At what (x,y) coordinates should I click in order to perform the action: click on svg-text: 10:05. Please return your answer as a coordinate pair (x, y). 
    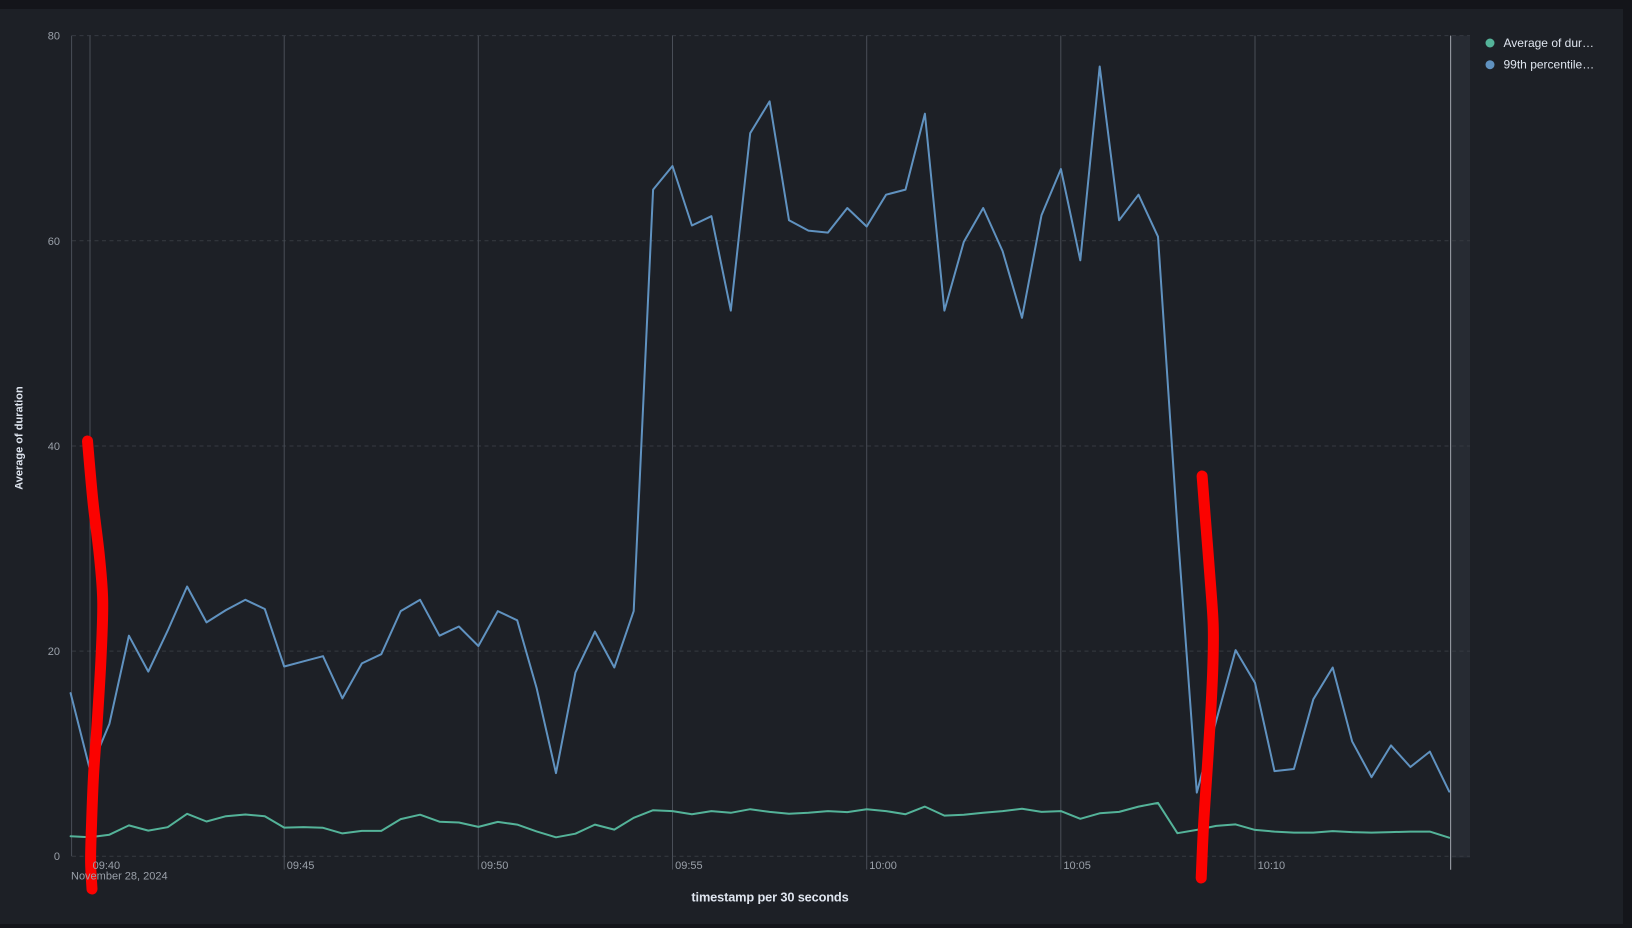
    Looking at the image, I should click on (1077, 866).